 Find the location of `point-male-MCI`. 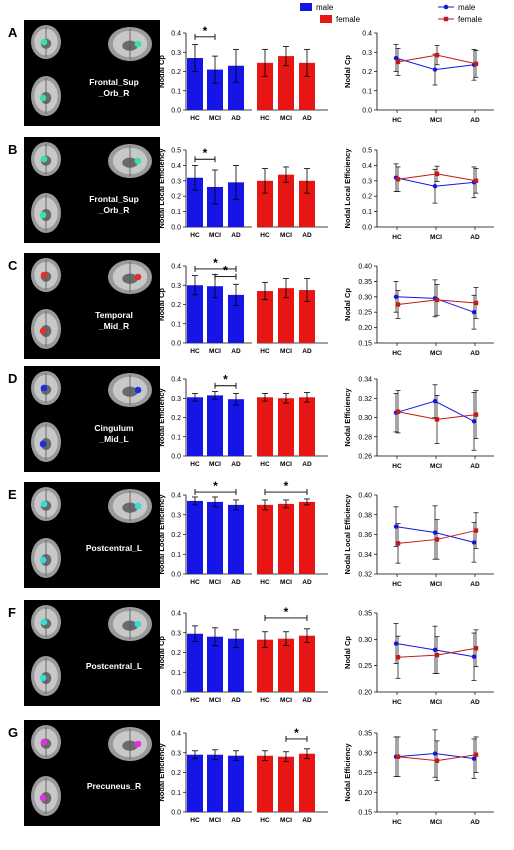

point-male-MCI is located at coordinates (435, 69).